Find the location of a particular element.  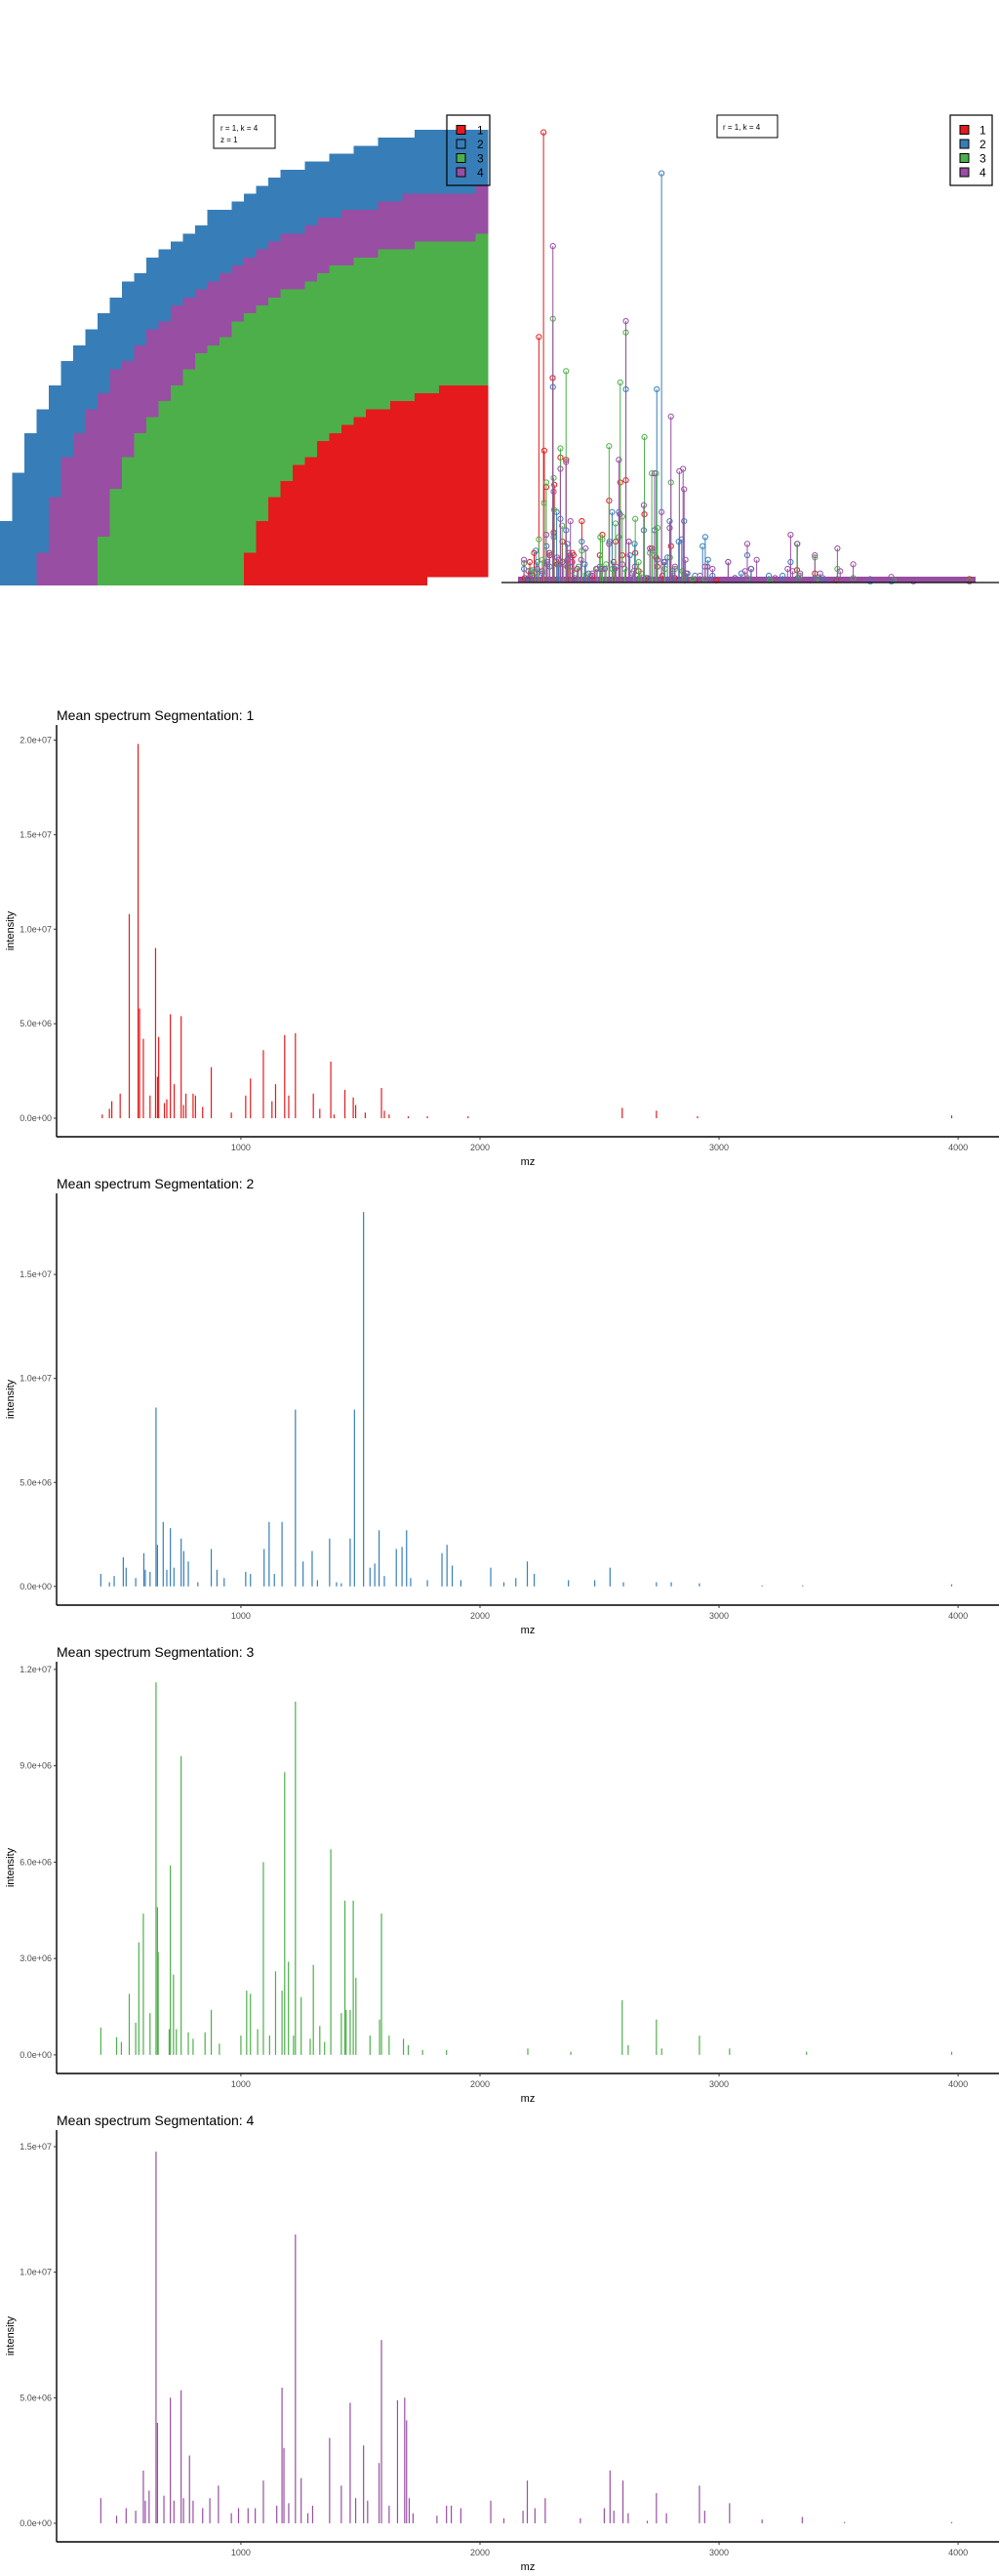

overlay-label: r = 1, k = 4 is located at coordinates (742, 127).